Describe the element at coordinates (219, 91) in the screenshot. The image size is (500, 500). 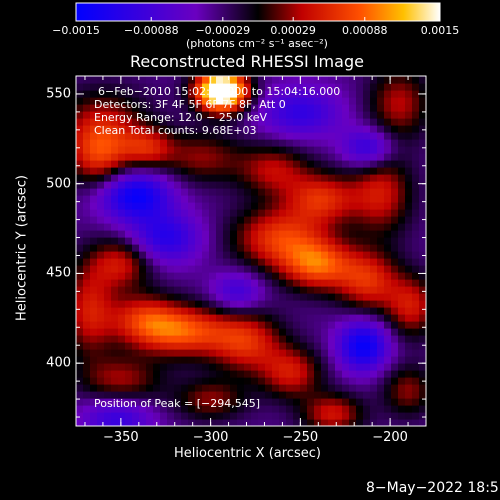
I see `annotation-time-range: 6−Feb−2010 15:02:16.000 to 15:04:16.000` at that location.